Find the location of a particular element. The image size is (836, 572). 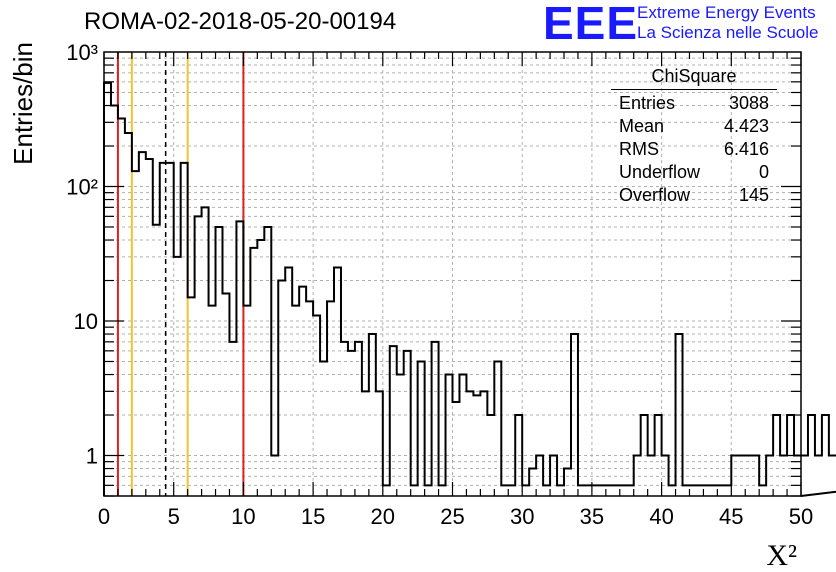

y-tick-label: 10² is located at coordinates (82, 187).